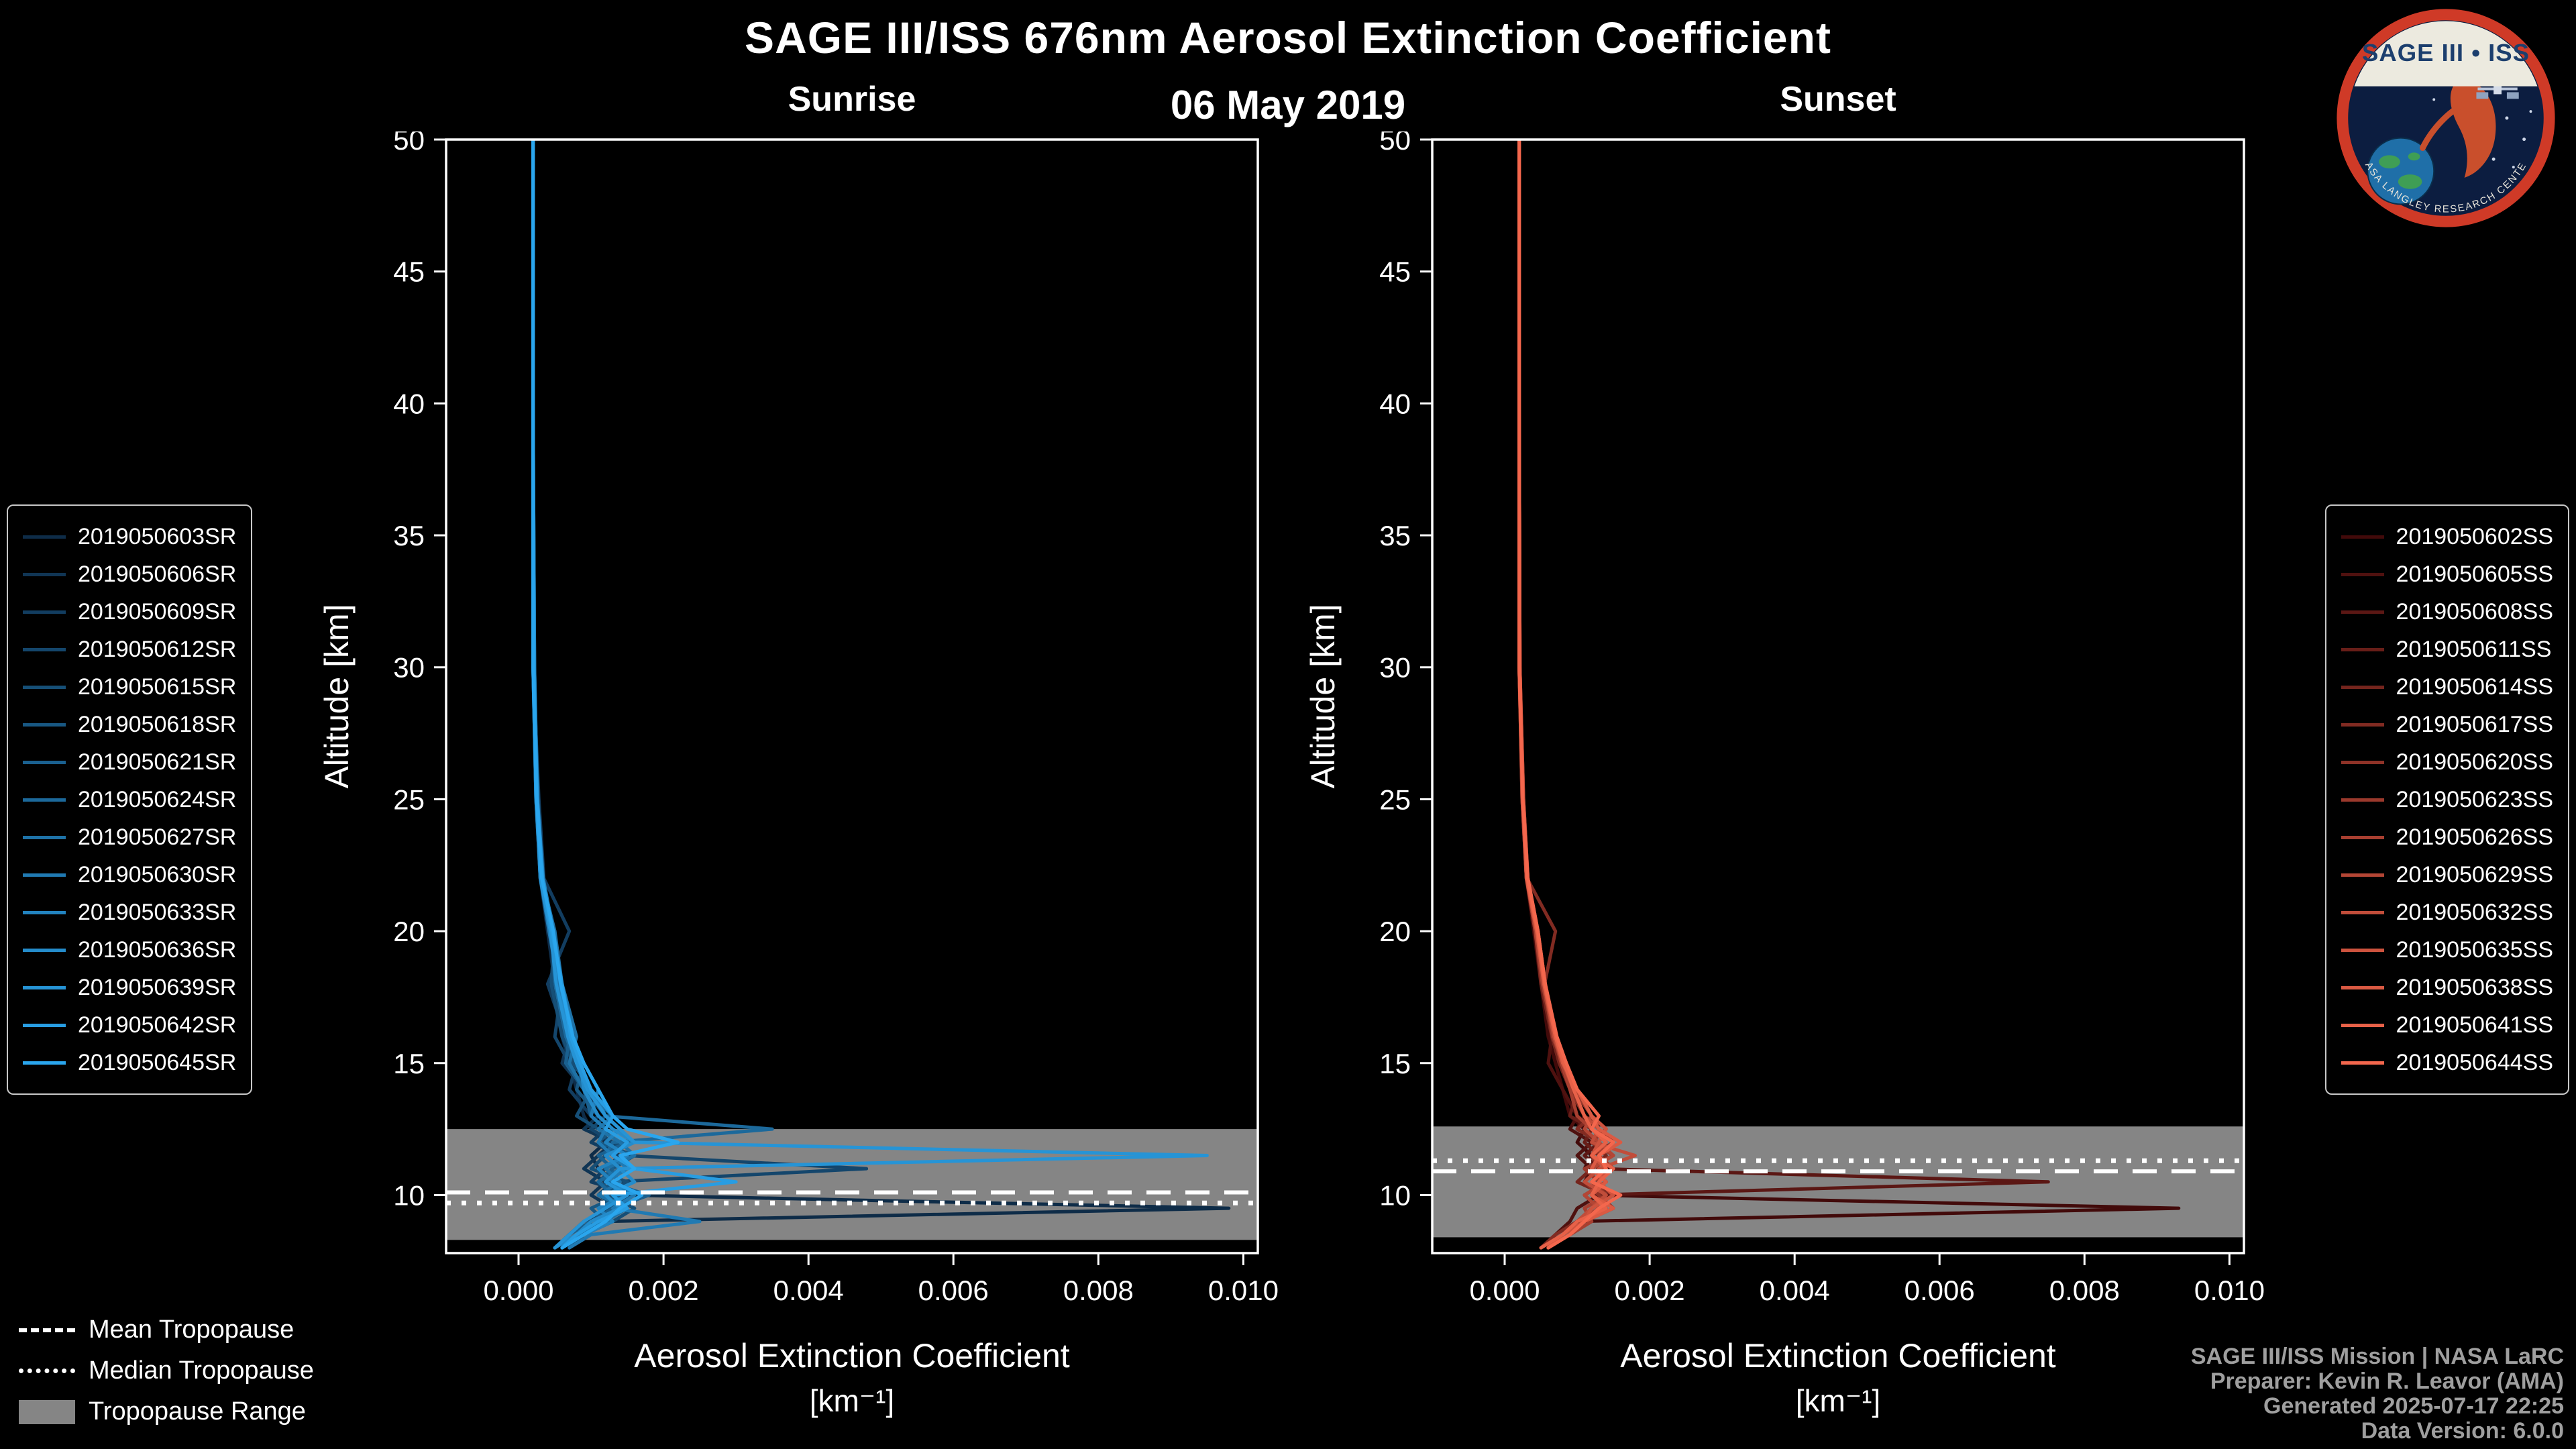  I want to click on legend-label: 2019050615SR, so click(157, 687).